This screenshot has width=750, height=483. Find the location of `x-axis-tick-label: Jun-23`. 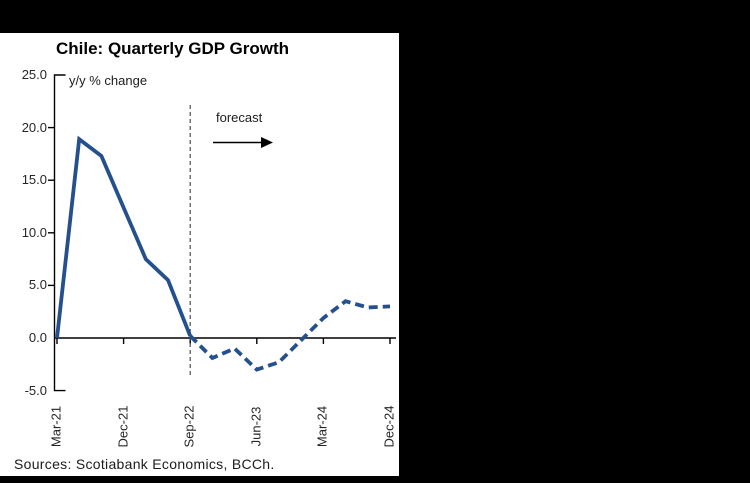

x-axis-tick-label: Jun-23 is located at coordinates (256, 426).